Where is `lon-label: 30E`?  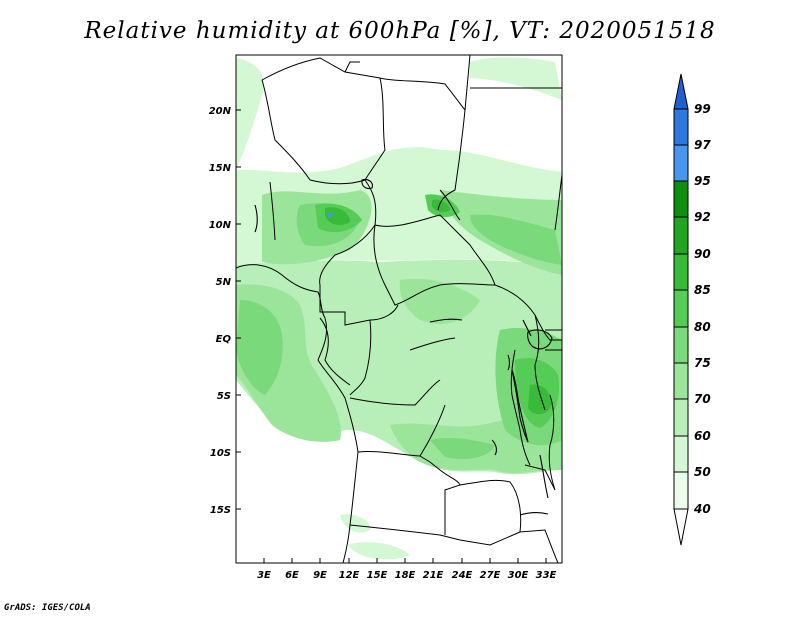 lon-label: 30E is located at coordinates (518, 575).